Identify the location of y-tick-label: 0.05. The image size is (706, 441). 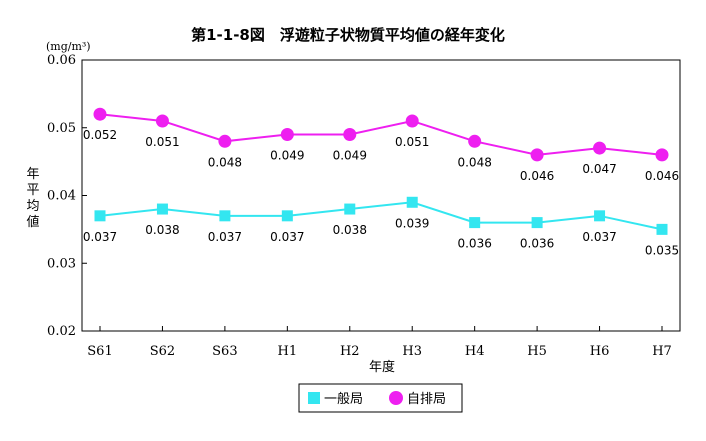
(61, 128).